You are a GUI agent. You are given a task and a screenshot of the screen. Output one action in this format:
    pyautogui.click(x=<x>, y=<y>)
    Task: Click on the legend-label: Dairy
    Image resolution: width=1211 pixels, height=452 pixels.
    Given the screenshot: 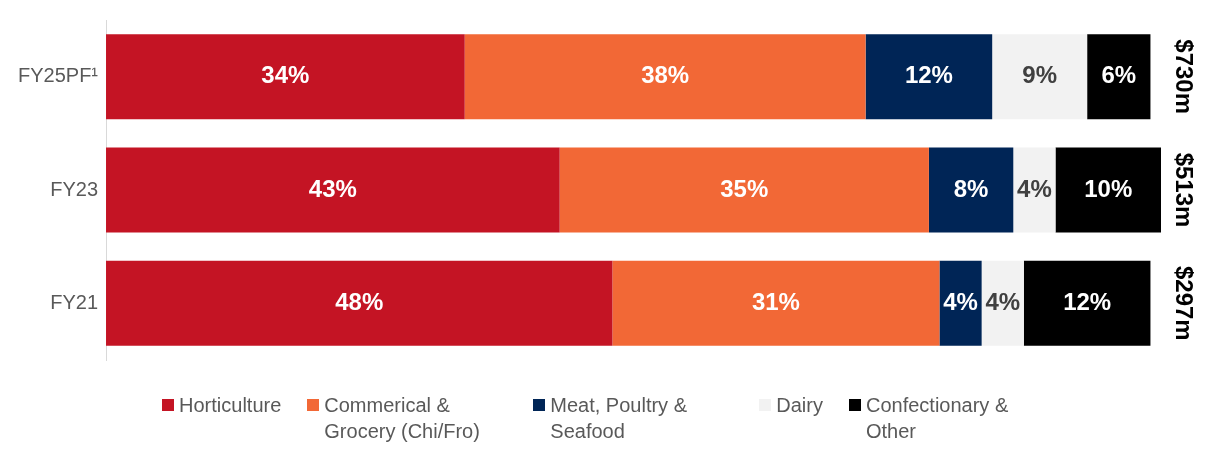 What is the action you would take?
    pyautogui.click(x=799, y=405)
    